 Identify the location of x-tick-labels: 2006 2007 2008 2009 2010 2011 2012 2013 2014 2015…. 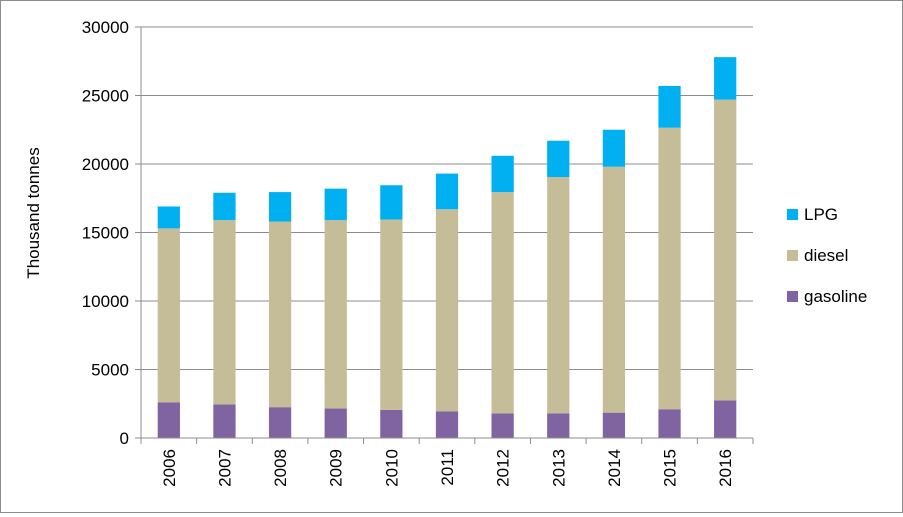
(447, 468).